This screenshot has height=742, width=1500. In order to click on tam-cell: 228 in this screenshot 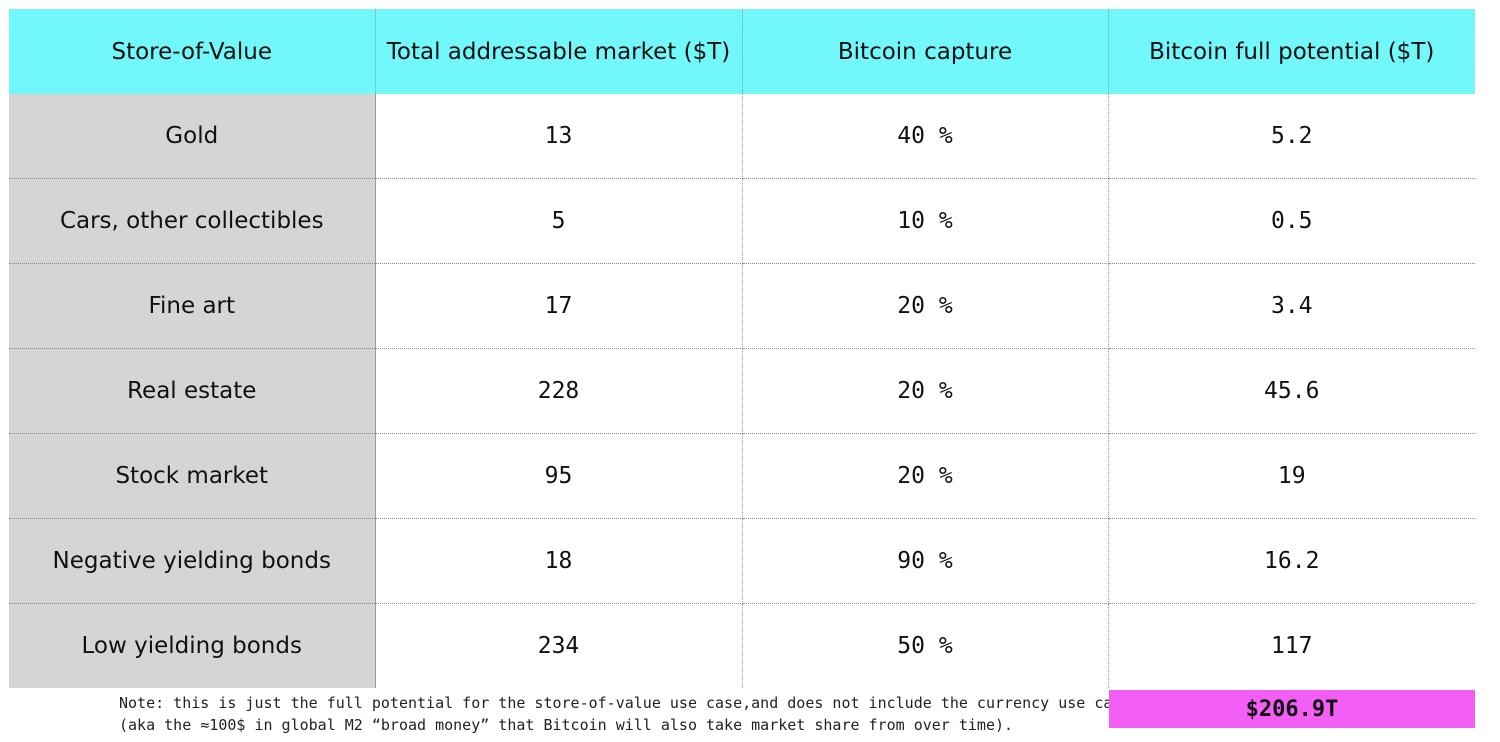, I will do `click(559, 391)`.